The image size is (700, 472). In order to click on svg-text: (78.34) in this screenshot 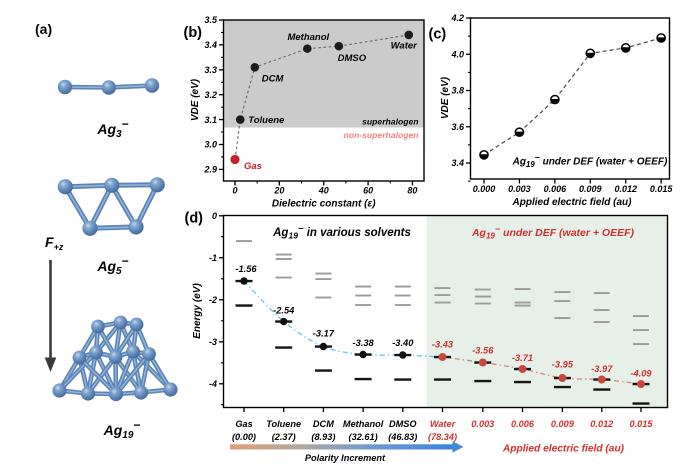, I will do `click(442, 437)`.